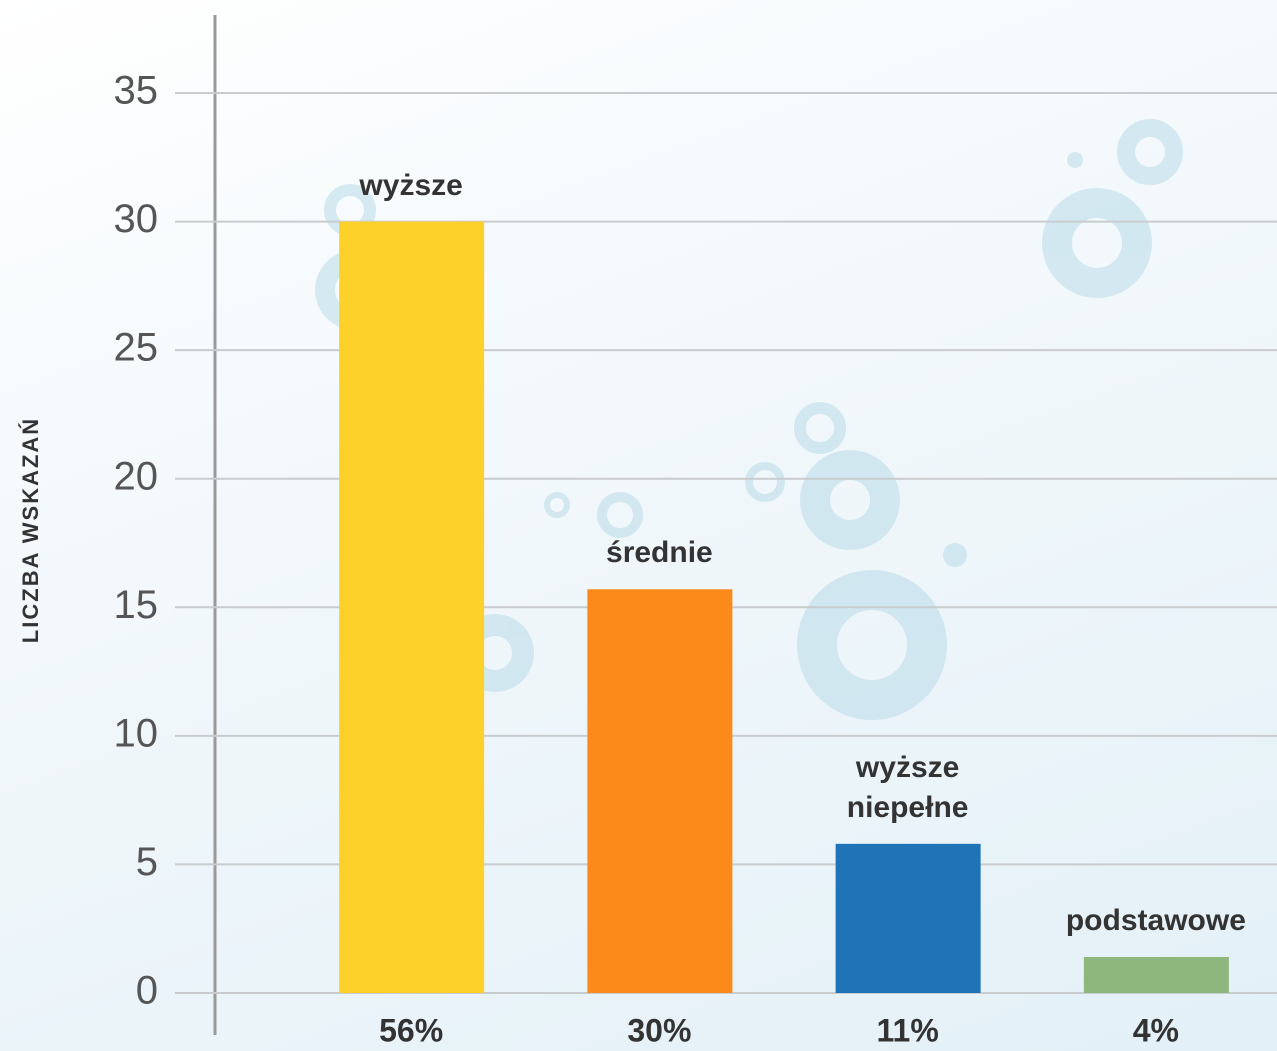 This screenshot has width=1277, height=1051. I want to click on x-tick-label: 30%, so click(659, 1030).